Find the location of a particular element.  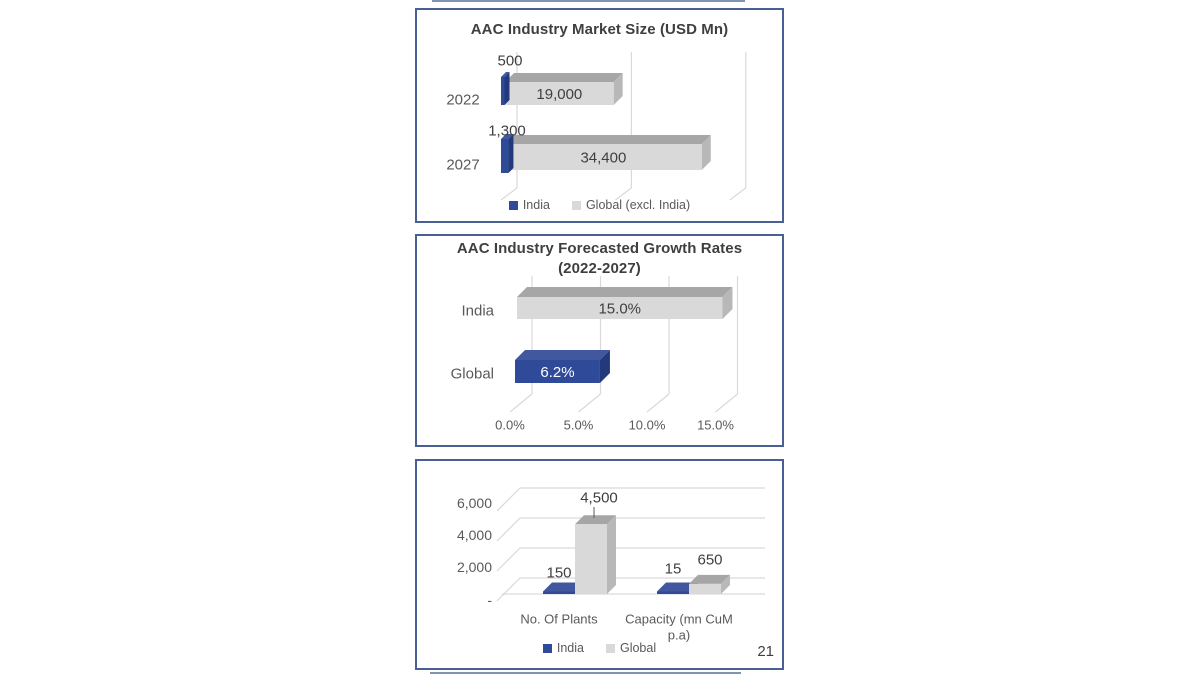

bar-india-2022 is located at coordinates (503, 91).